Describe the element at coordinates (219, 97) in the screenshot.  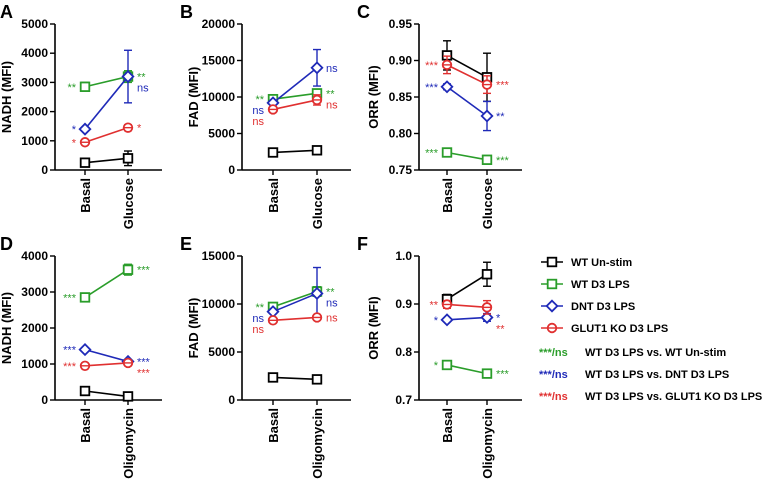
I see `y-tick-label: 10000` at that location.